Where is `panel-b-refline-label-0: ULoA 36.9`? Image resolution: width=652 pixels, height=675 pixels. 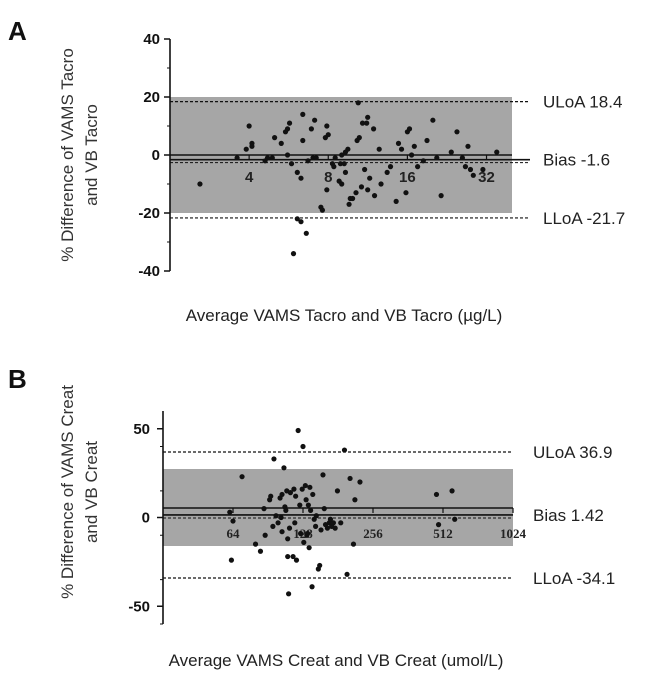
panel-b-refline-label-0: ULoA 36.9 is located at coordinates (572, 452).